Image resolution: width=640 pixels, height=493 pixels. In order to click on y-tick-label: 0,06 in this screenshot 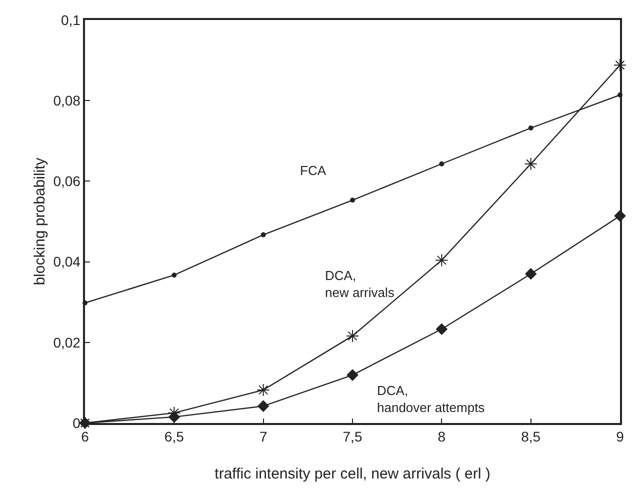, I will do `click(67, 181)`.